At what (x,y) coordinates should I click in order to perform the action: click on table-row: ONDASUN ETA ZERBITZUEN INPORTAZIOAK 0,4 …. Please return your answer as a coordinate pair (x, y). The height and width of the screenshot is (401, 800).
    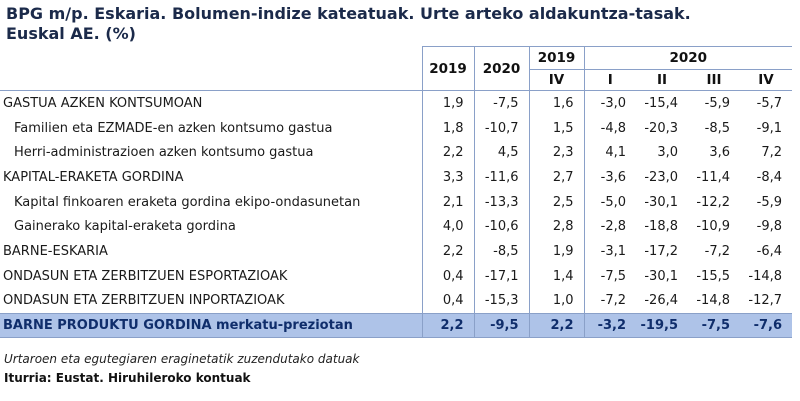
    Looking at the image, I should click on (396, 301).